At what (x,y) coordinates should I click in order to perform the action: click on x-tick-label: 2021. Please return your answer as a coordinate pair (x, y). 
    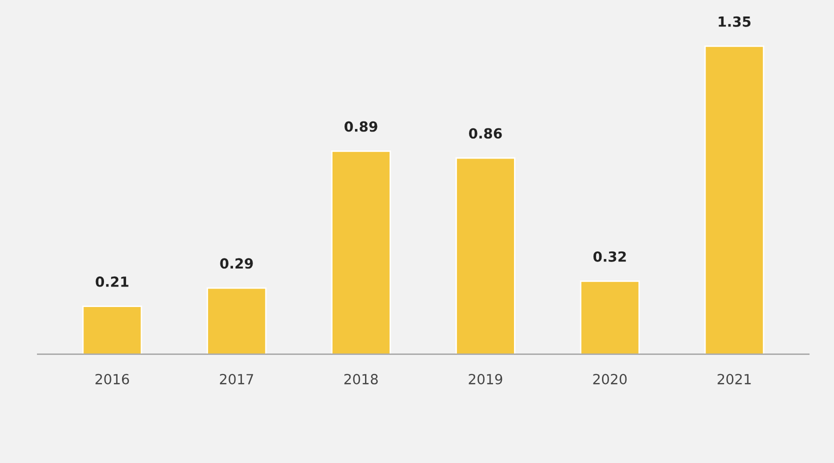
    Looking at the image, I should click on (734, 379).